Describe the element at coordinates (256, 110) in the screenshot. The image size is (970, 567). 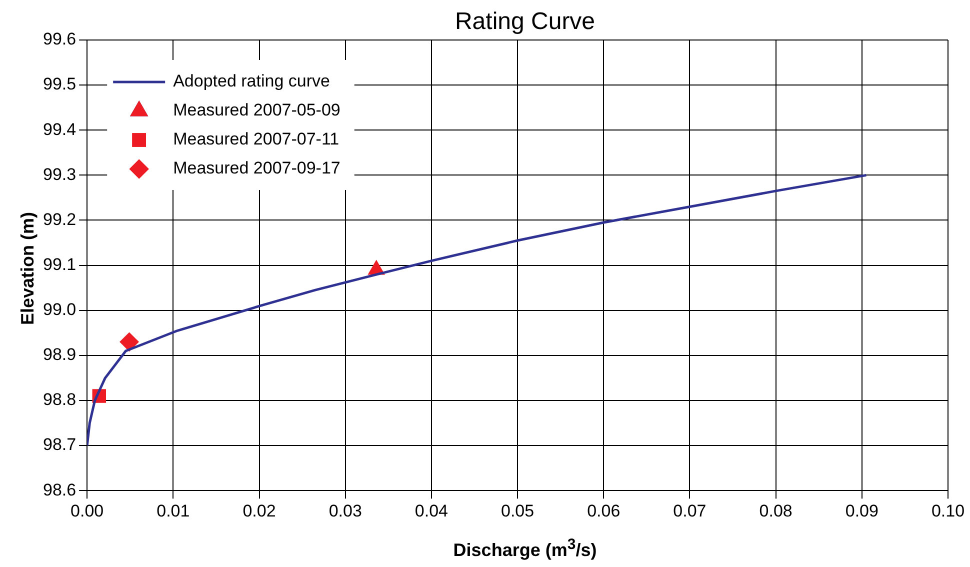
I see `legend-label: Measured 2007-05-09` at that location.